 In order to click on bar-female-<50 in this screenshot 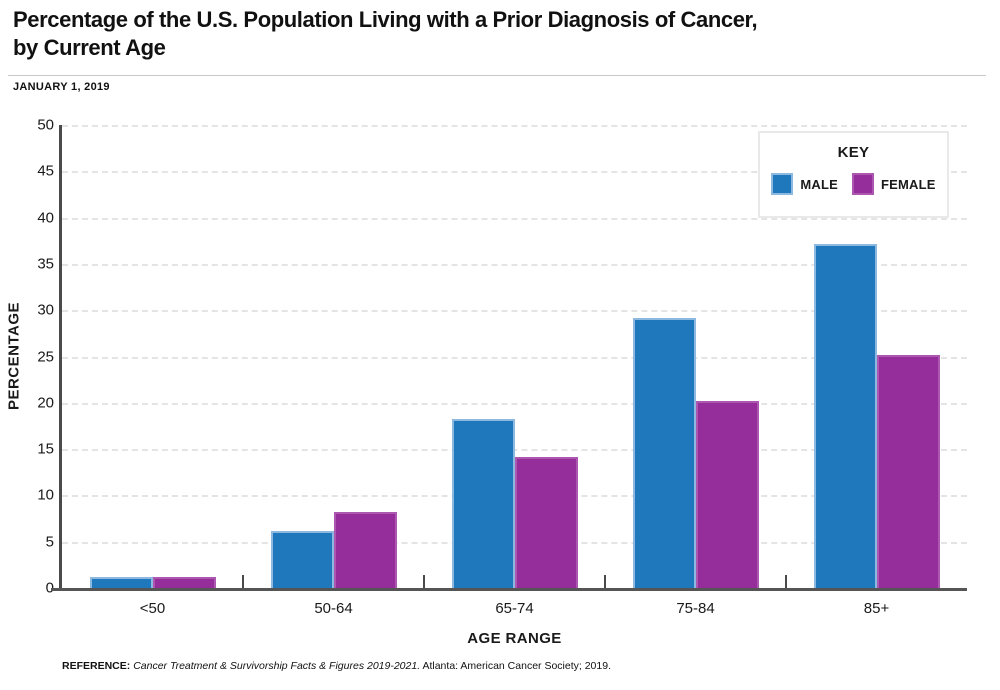, I will do `click(184, 582)`.